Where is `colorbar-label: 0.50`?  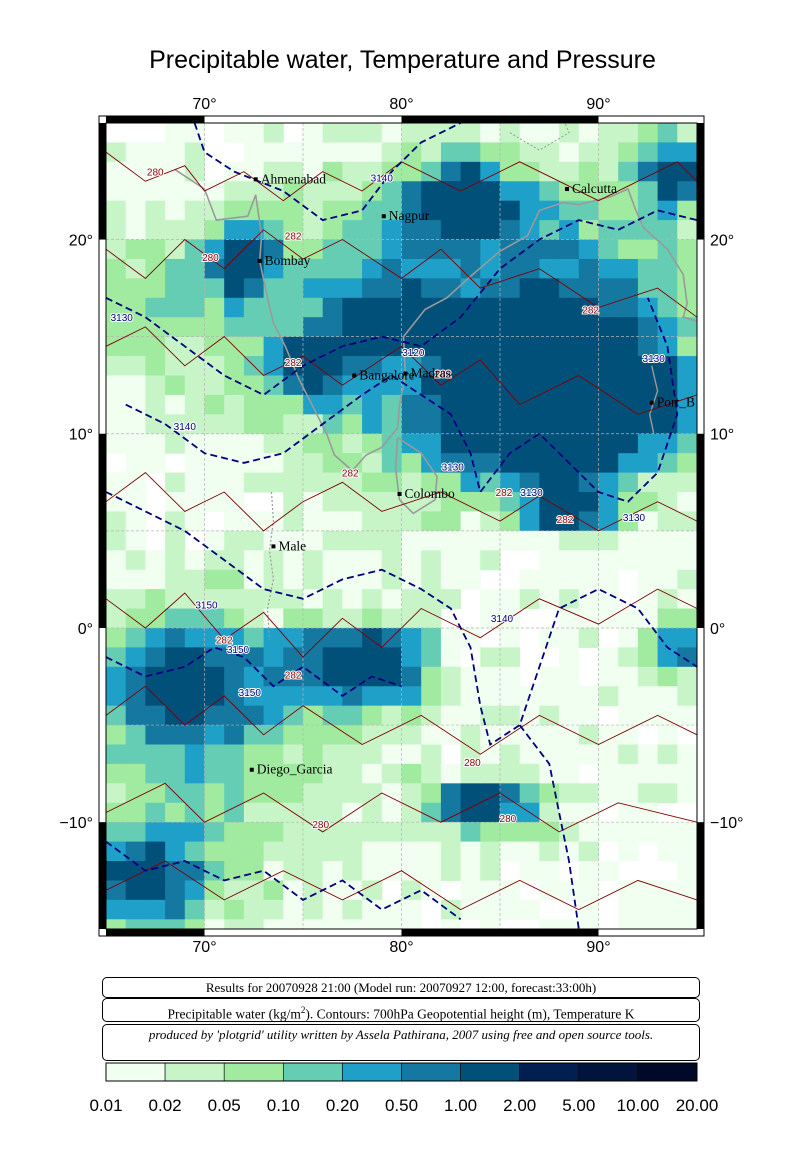 colorbar-label: 0.50 is located at coordinates (401, 1105).